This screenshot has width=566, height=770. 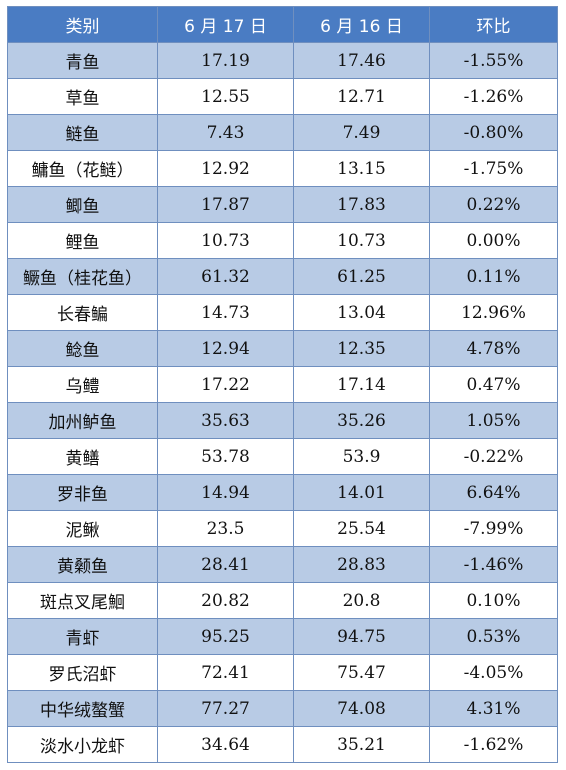 What do you see at coordinates (82, 132) in the screenshot?
I see `cell-category: 鲢鱼` at bounding box center [82, 132].